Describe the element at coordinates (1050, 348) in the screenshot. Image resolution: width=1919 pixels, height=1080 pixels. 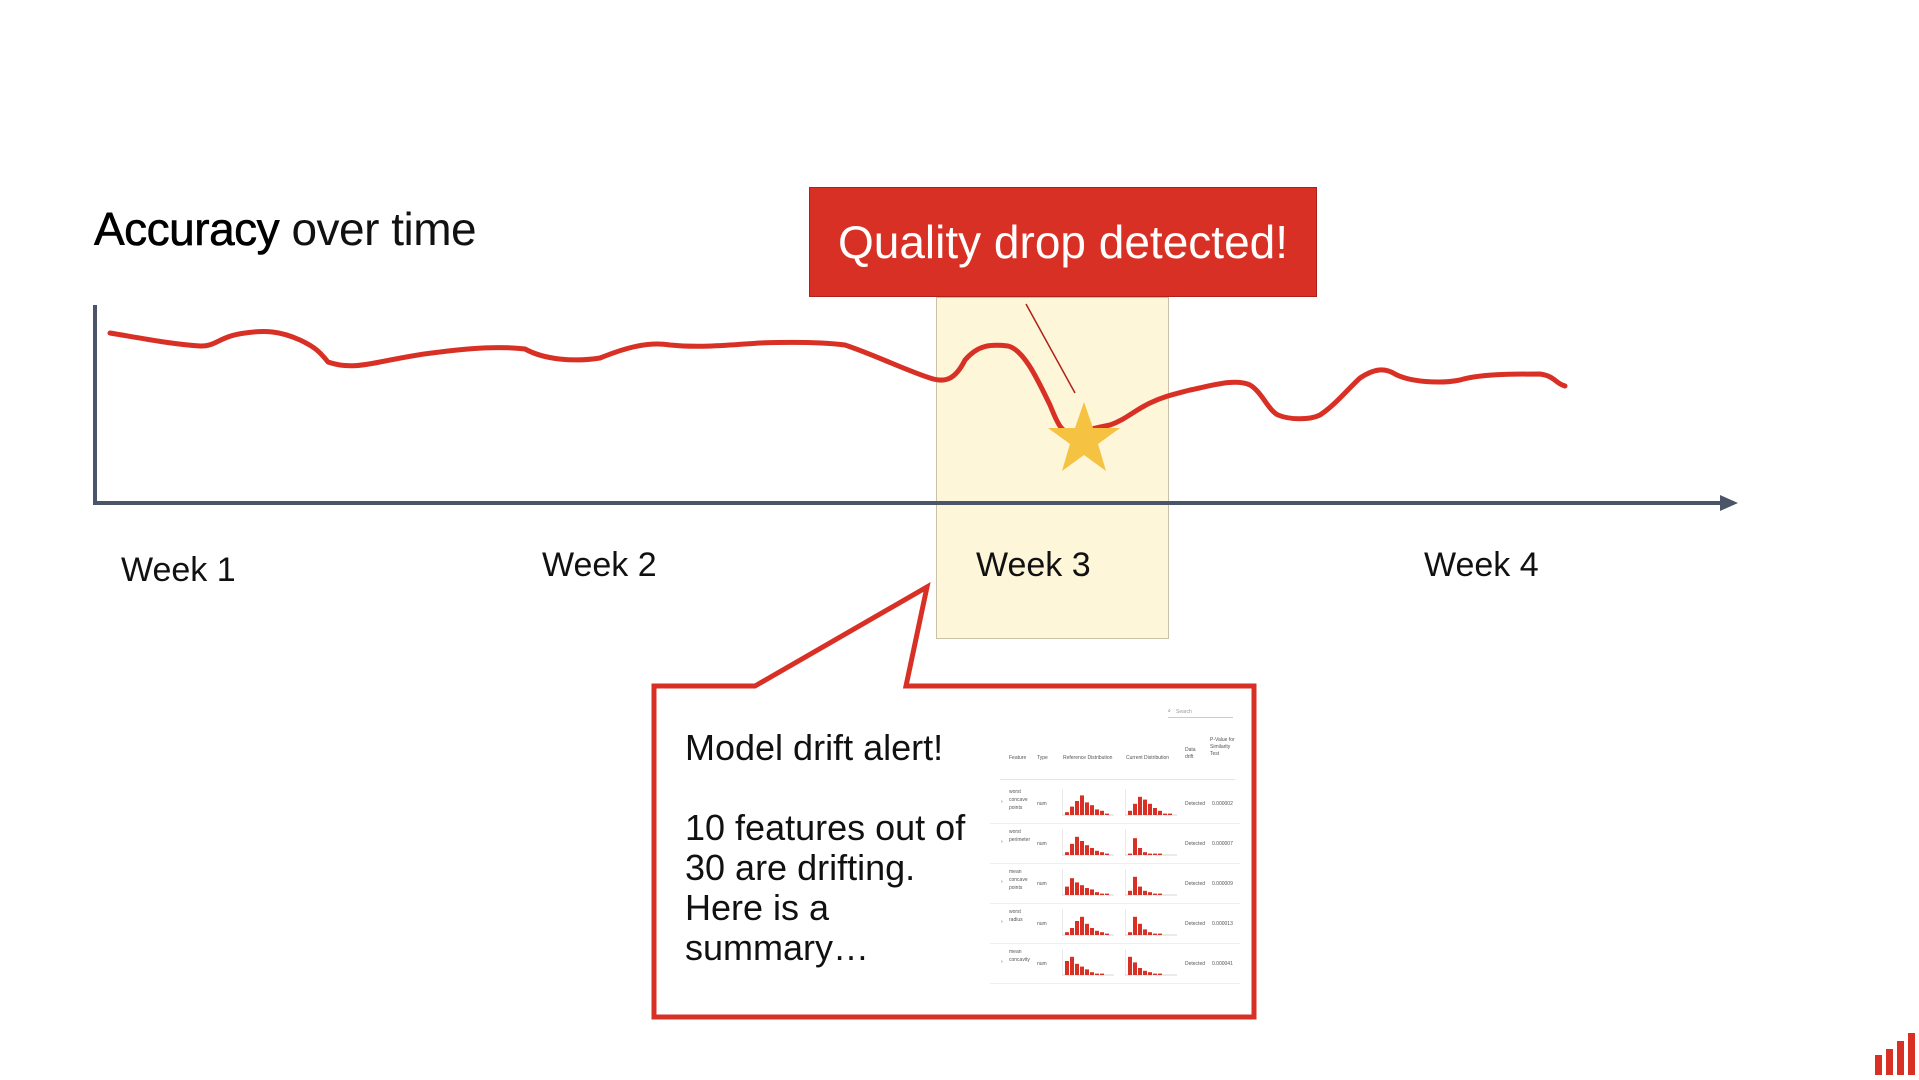
I see `banner-pointer` at that location.